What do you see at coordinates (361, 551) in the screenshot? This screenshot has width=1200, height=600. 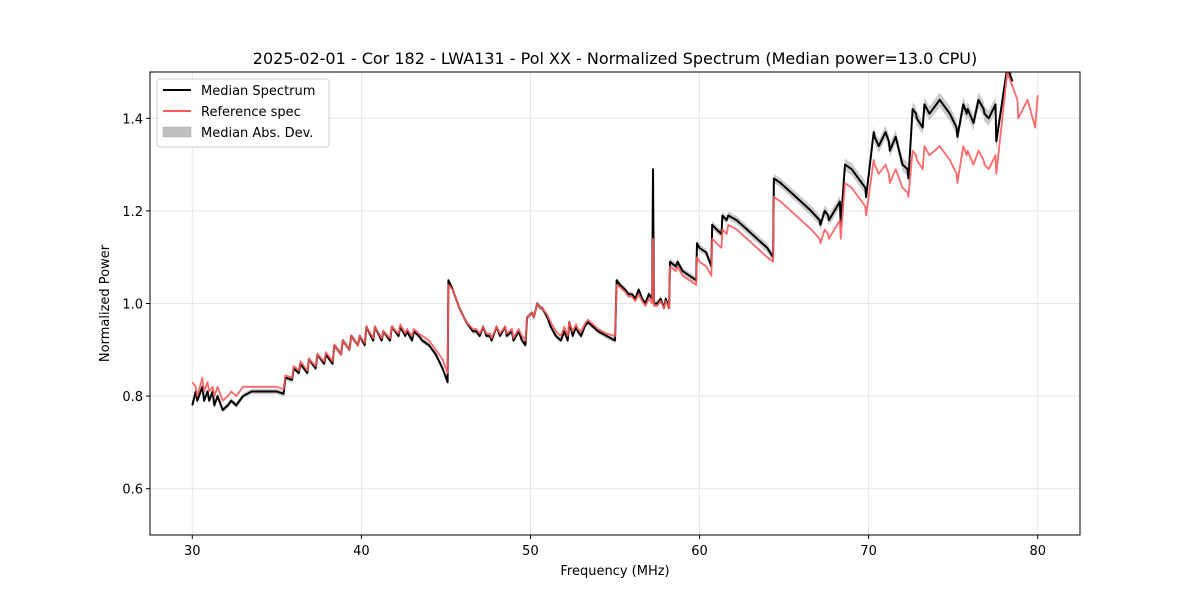 I see `x-tick-label: 40` at bounding box center [361, 551].